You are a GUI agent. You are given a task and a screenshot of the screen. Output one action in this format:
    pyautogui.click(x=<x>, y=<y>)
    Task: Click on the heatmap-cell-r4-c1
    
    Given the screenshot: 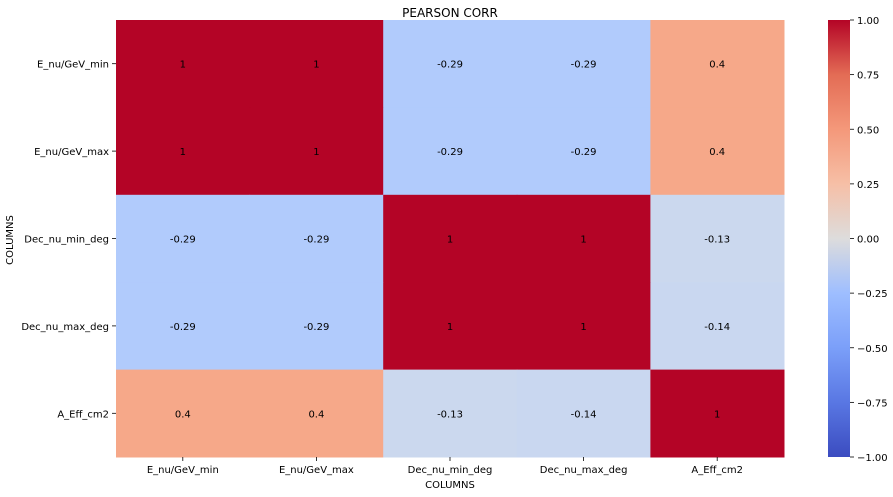 What is the action you would take?
    pyautogui.click(x=316, y=413)
    